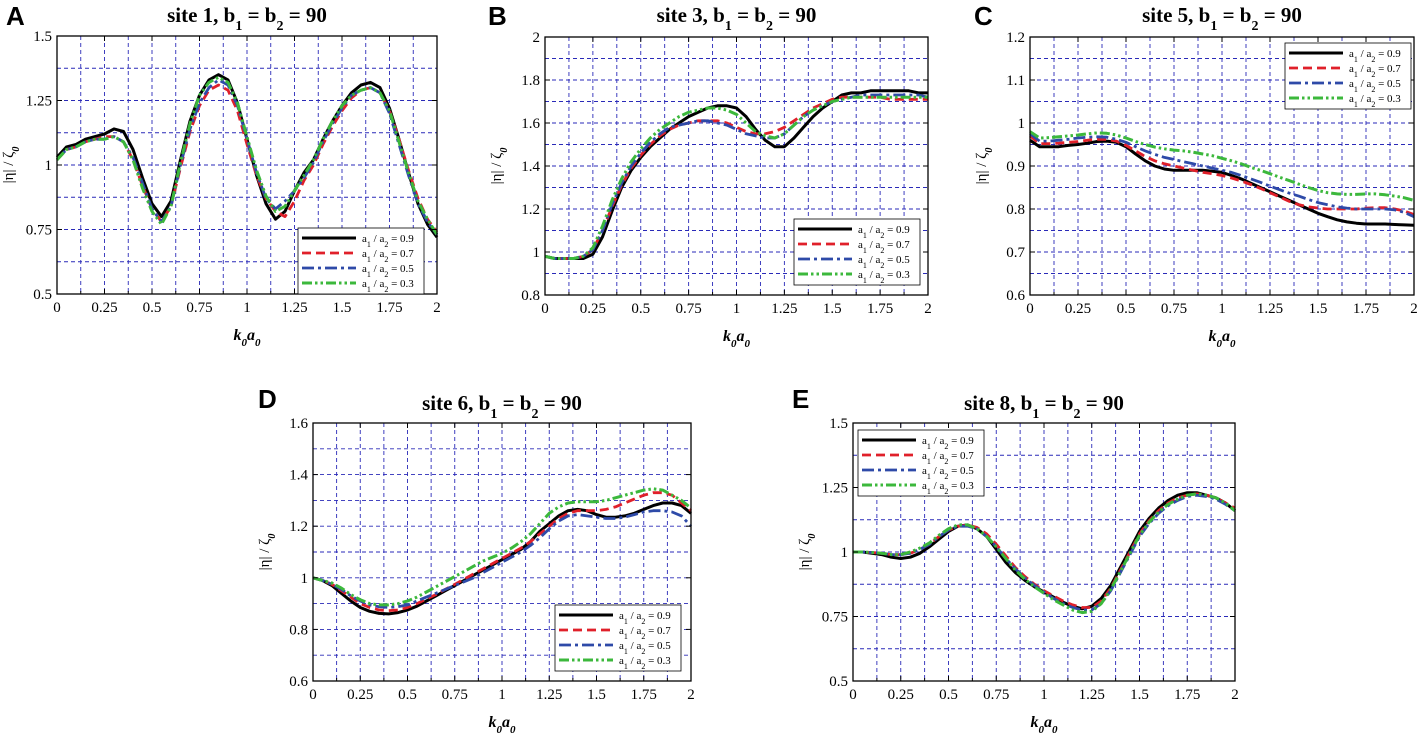 The image size is (1417, 734). I want to click on y-tick-label: 1.25, so click(39, 102).